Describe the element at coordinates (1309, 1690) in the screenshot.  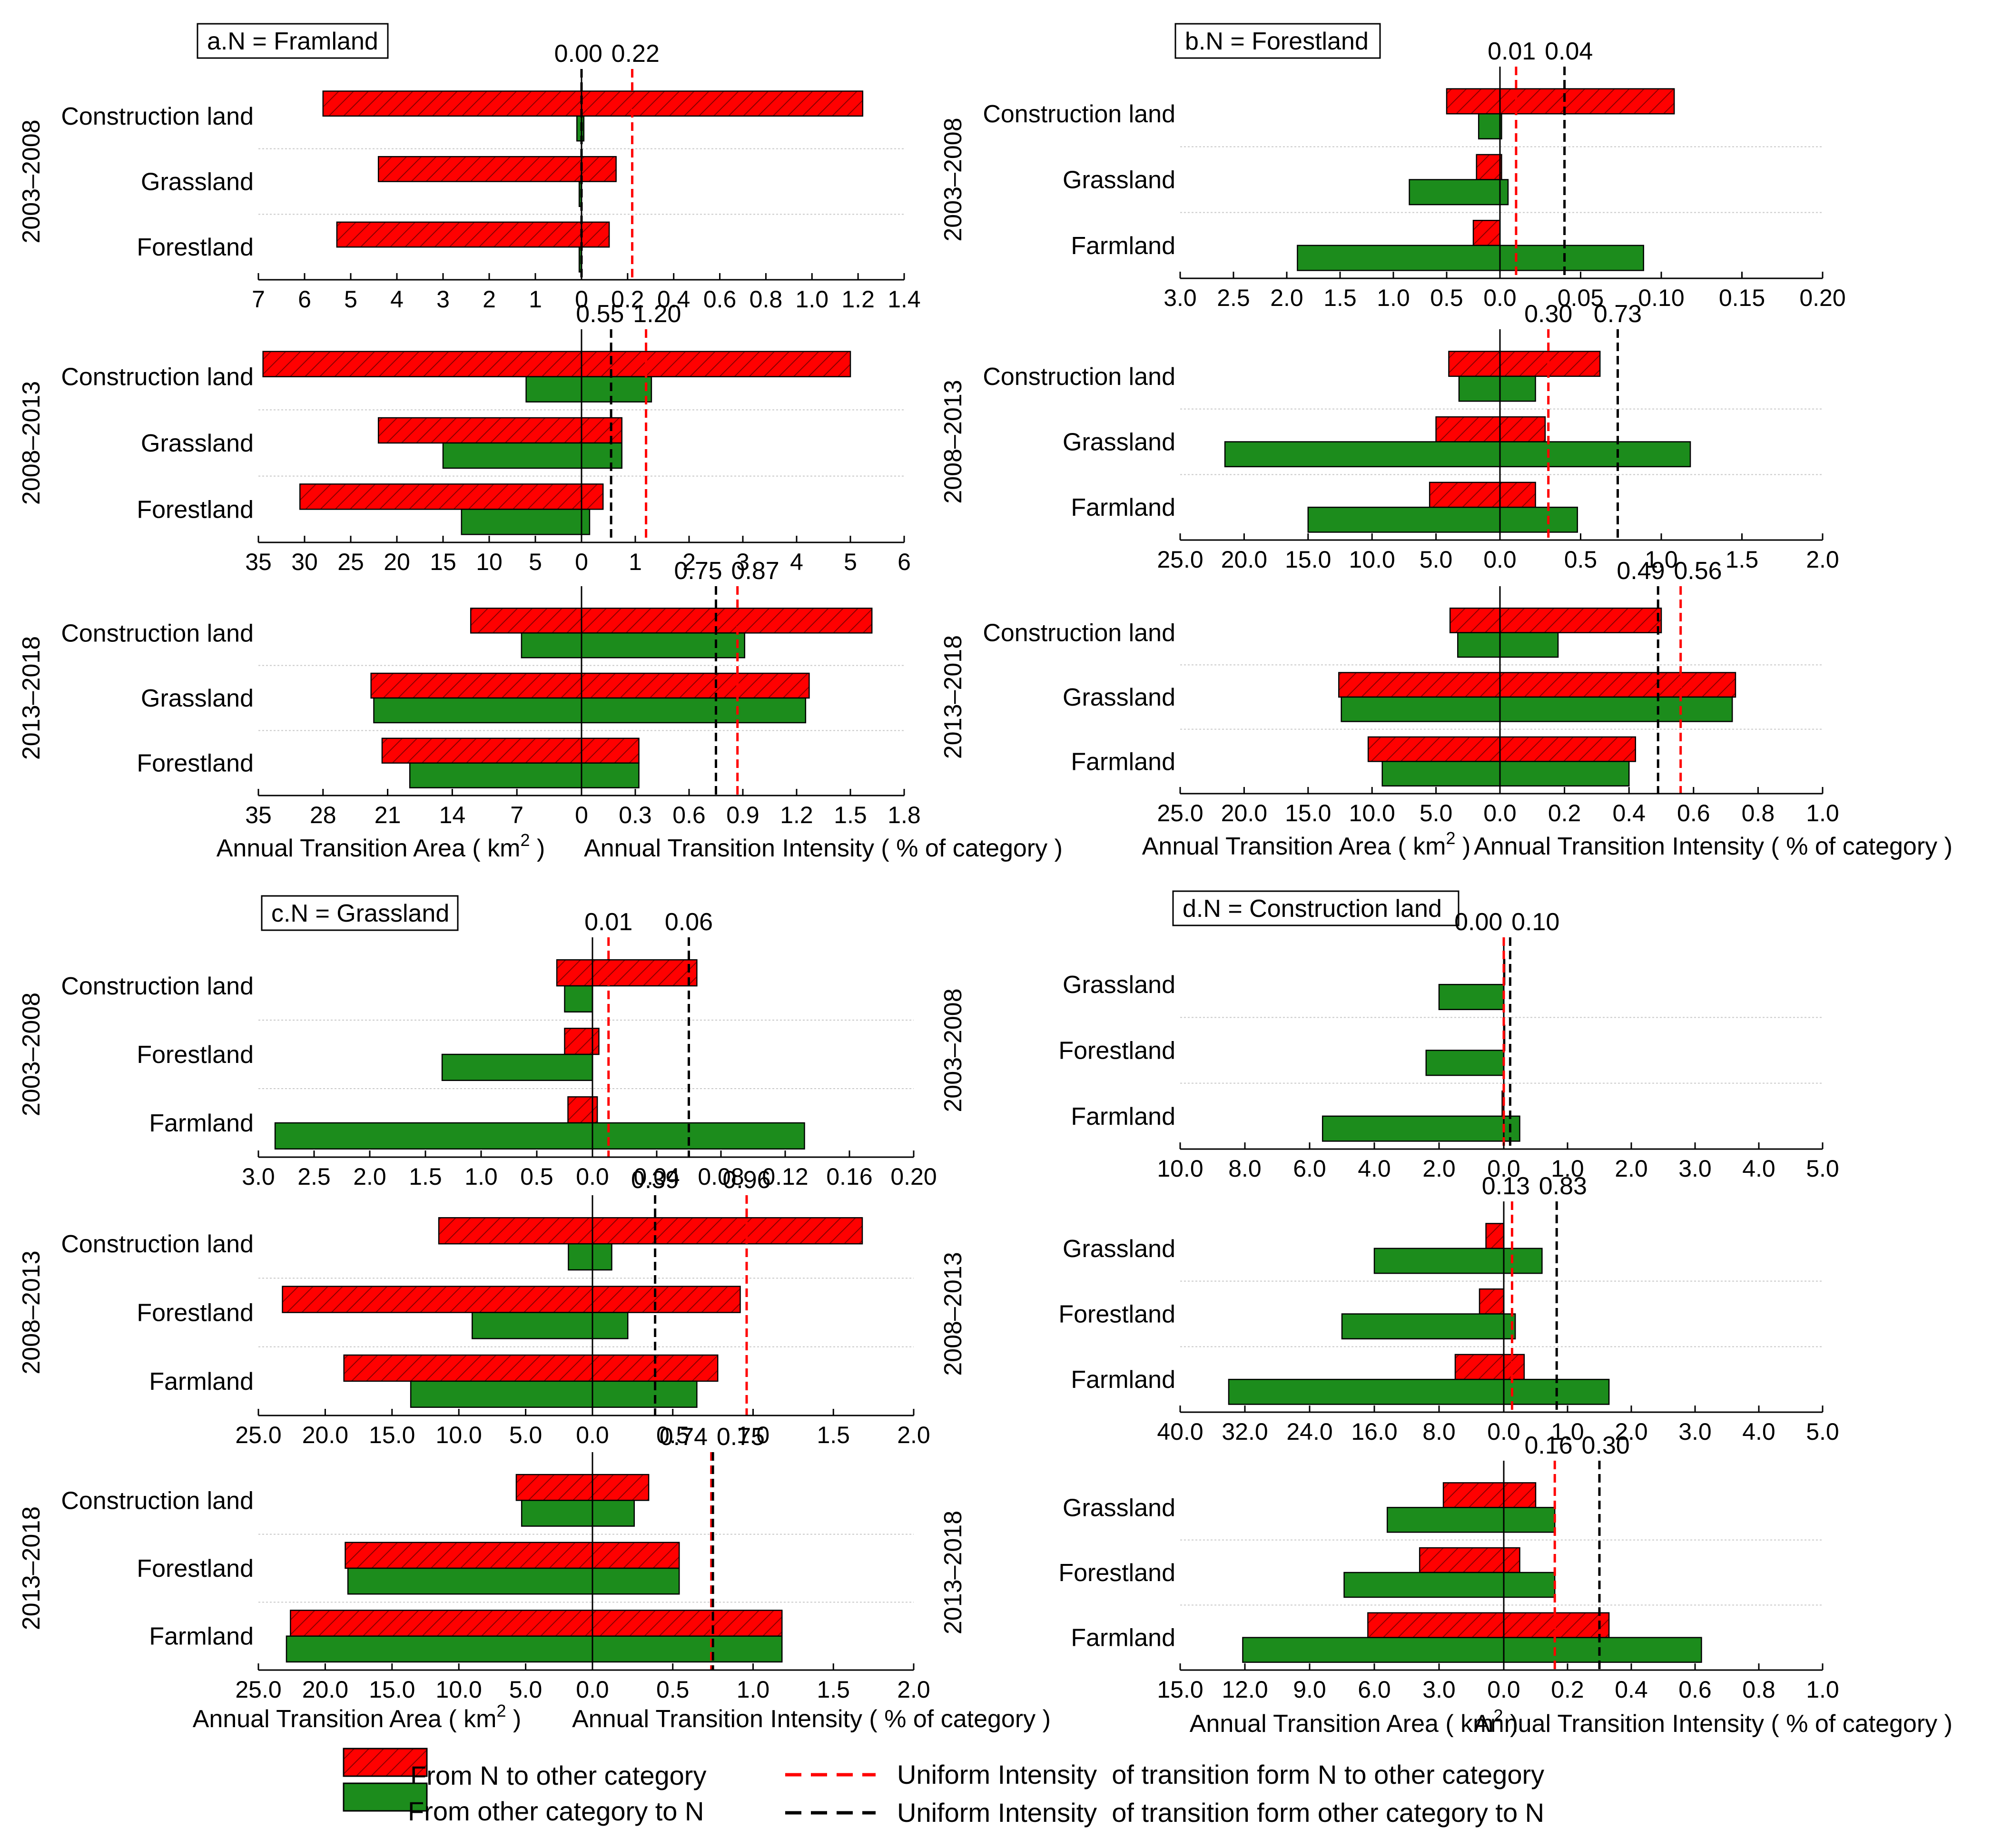
I see `area-tick-label: 9.0` at that location.